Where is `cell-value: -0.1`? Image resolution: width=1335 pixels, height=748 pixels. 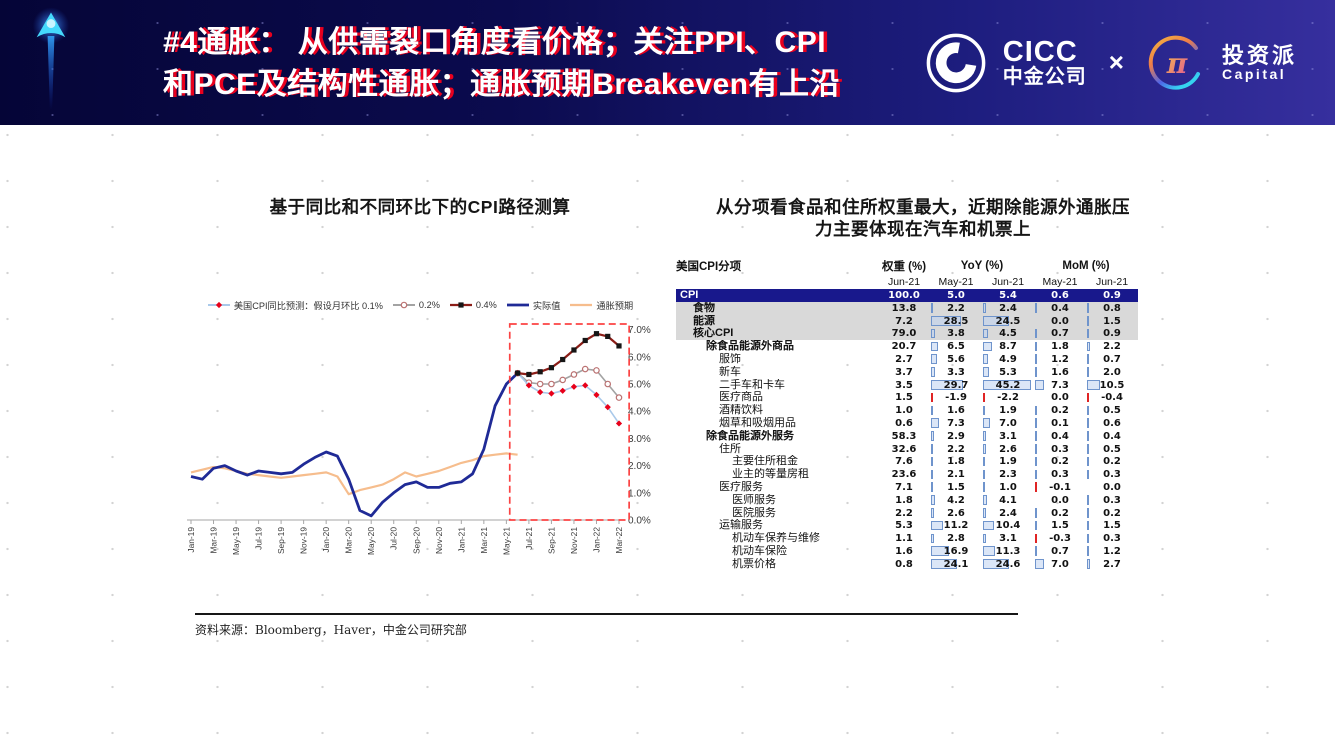
cell-value: -0.1 is located at coordinates (1060, 487).